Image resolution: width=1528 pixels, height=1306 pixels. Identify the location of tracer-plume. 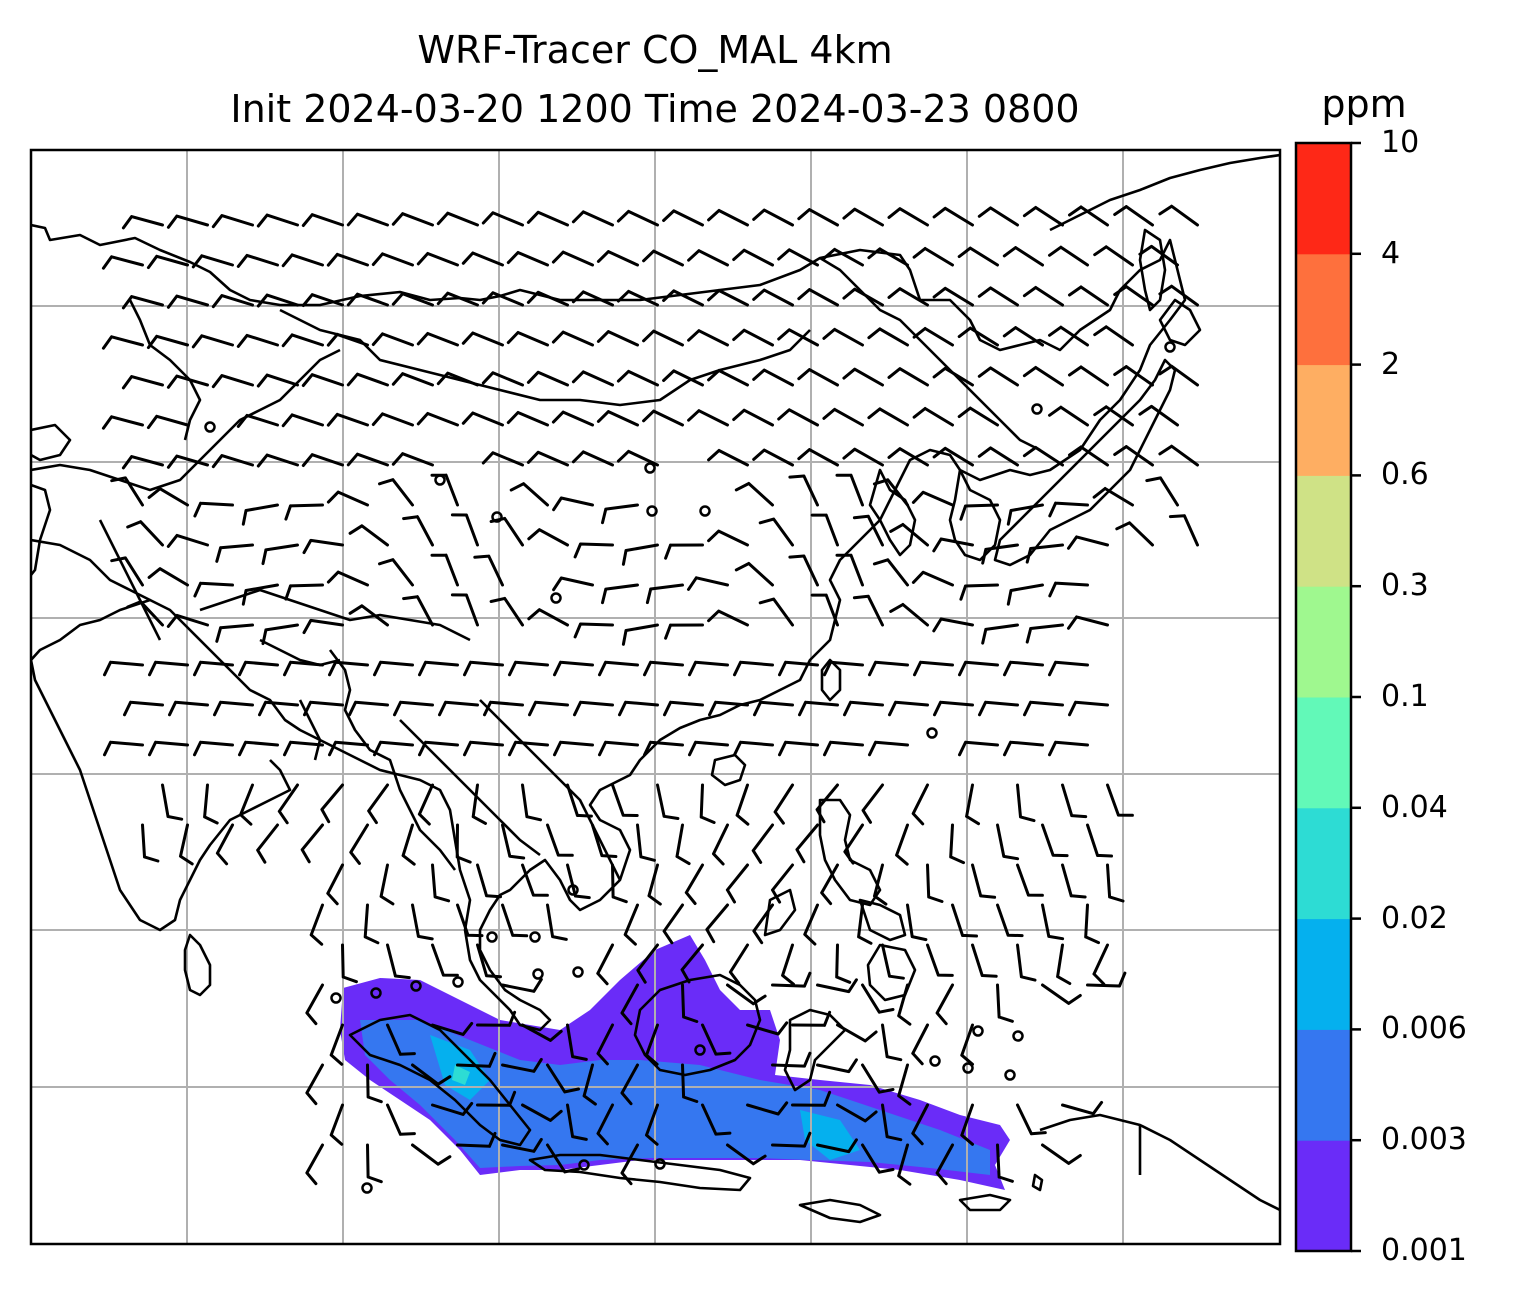
(675, 1062).